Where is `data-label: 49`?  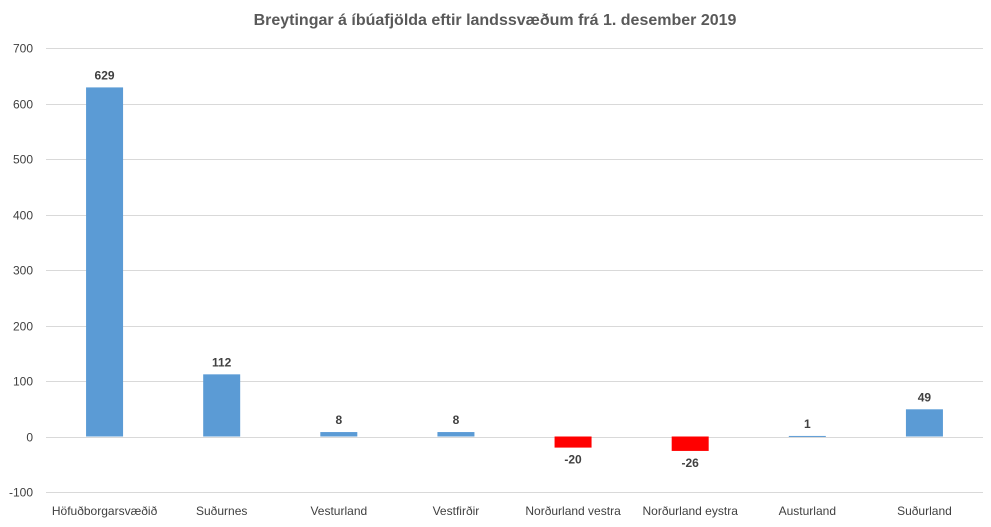
data-label: 49 is located at coordinates (925, 397).